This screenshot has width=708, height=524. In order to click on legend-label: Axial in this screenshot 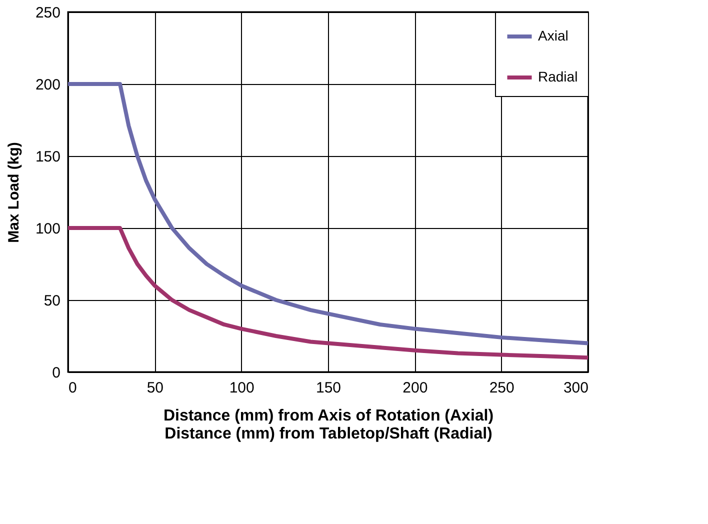, I will do `click(553, 36)`.